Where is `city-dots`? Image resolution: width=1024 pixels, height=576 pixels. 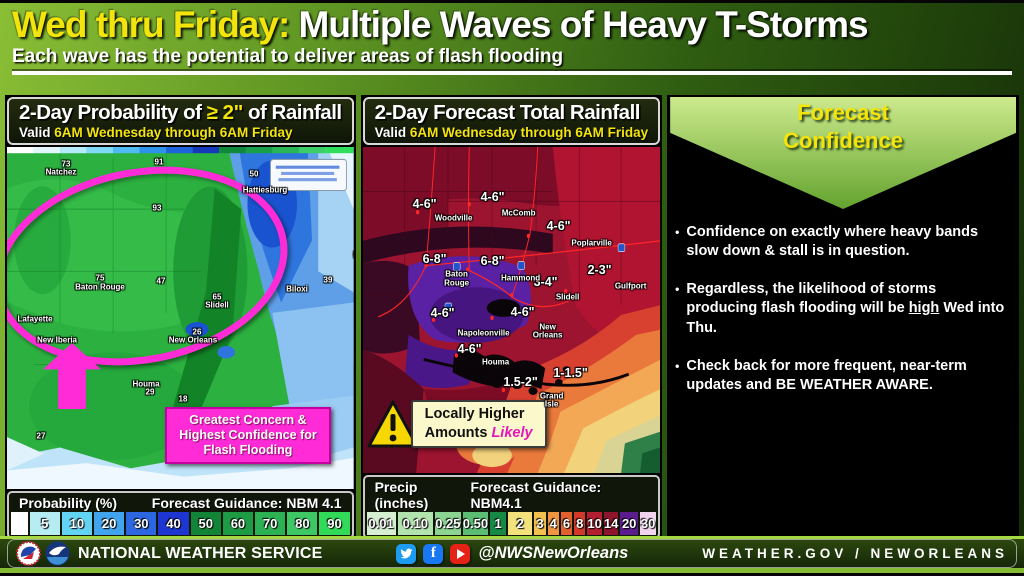
city-dots is located at coordinates (491, 297).